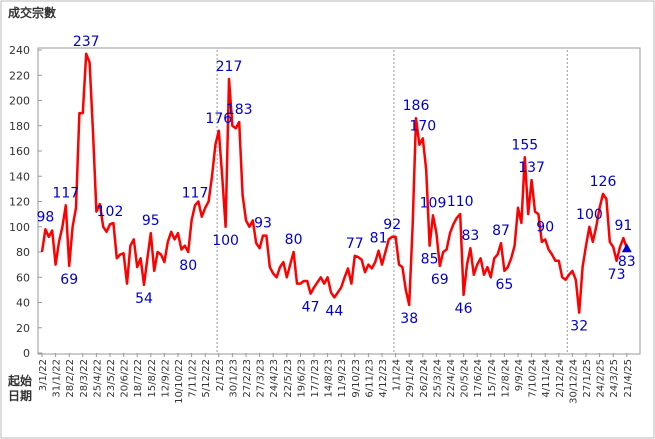 This screenshot has height=439, width=655. What do you see at coordinates (587, 378) in the screenshot?
I see `x-tick-label: 27/1/25` at bounding box center [587, 378].